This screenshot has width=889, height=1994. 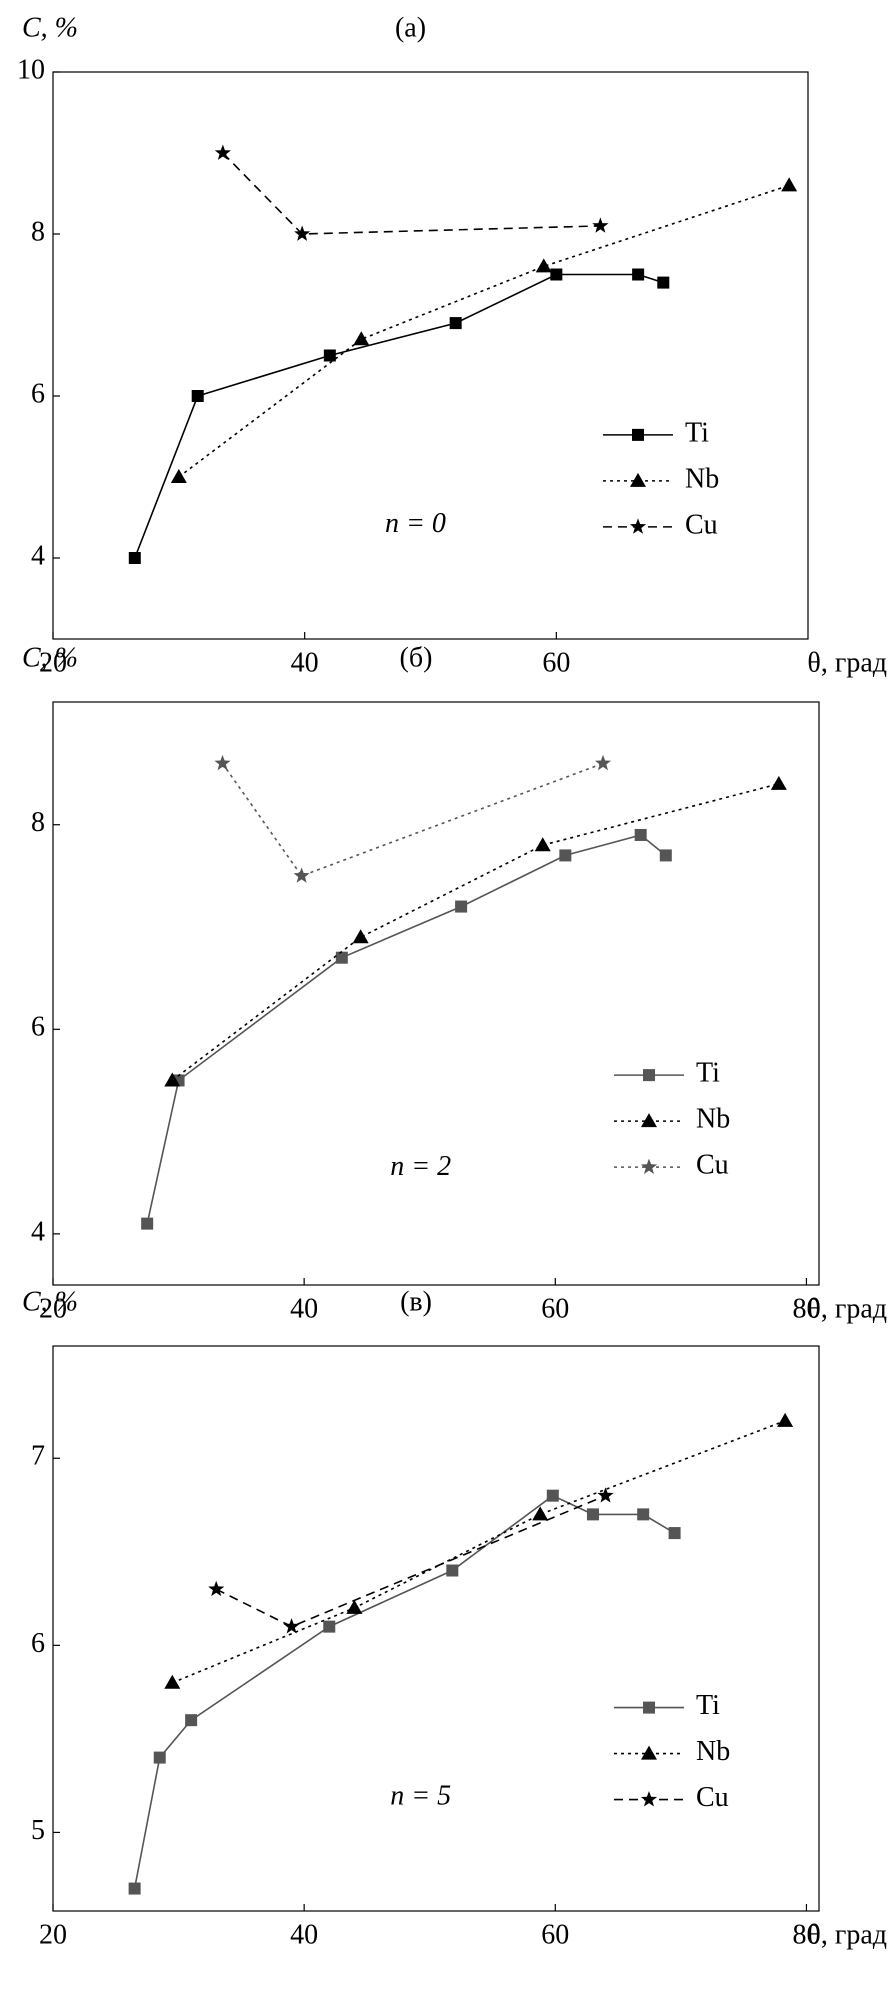 What do you see at coordinates (38, 1456) in the screenshot?
I see `y-tick-label: 7` at bounding box center [38, 1456].